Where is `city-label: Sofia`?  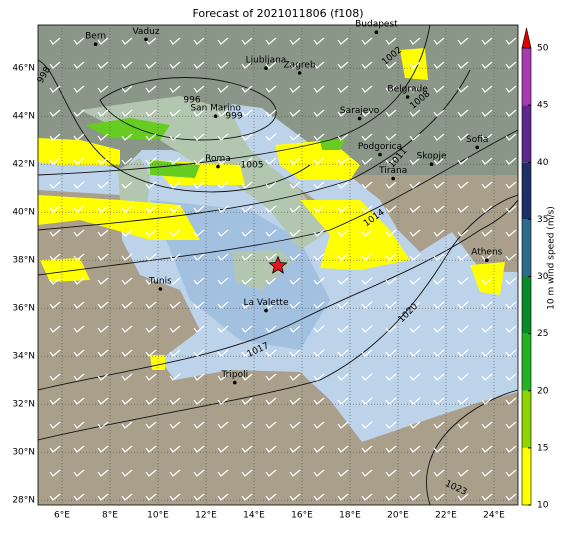 city-label: Sofia is located at coordinates (477, 140).